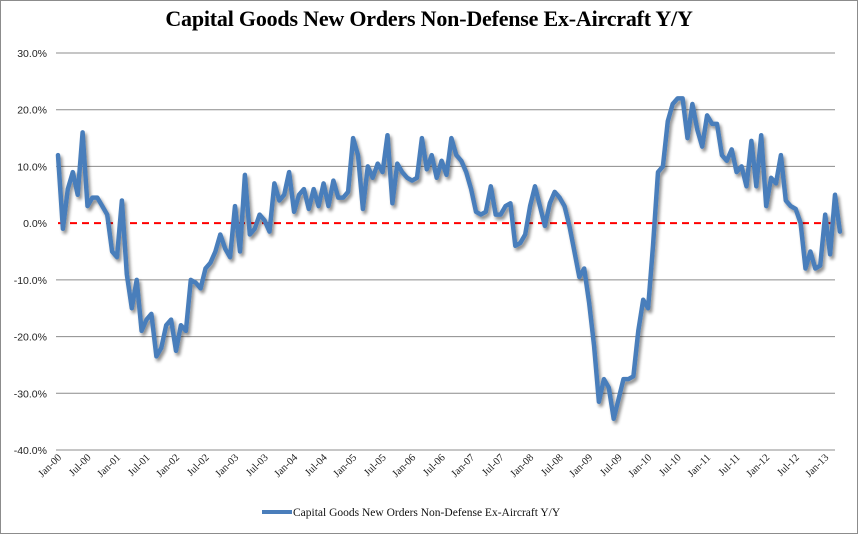 This screenshot has height=534, width=858. What do you see at coordinates (198, 465) in the screenshot?
I see `x-tick-label: Jul-02` at bounding box center [198, 465].